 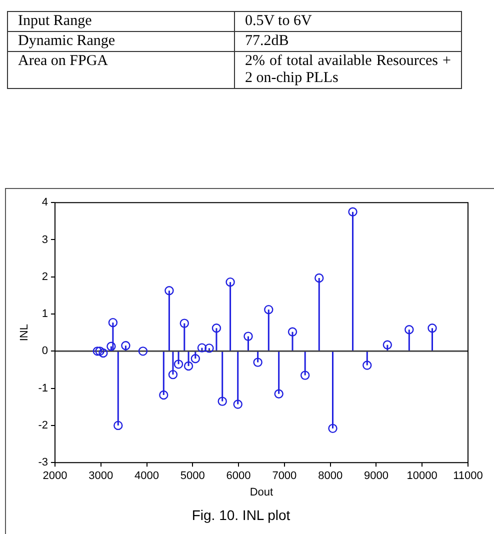 I want to click on x-tick-label: 3000, so click(x=101, y=476).